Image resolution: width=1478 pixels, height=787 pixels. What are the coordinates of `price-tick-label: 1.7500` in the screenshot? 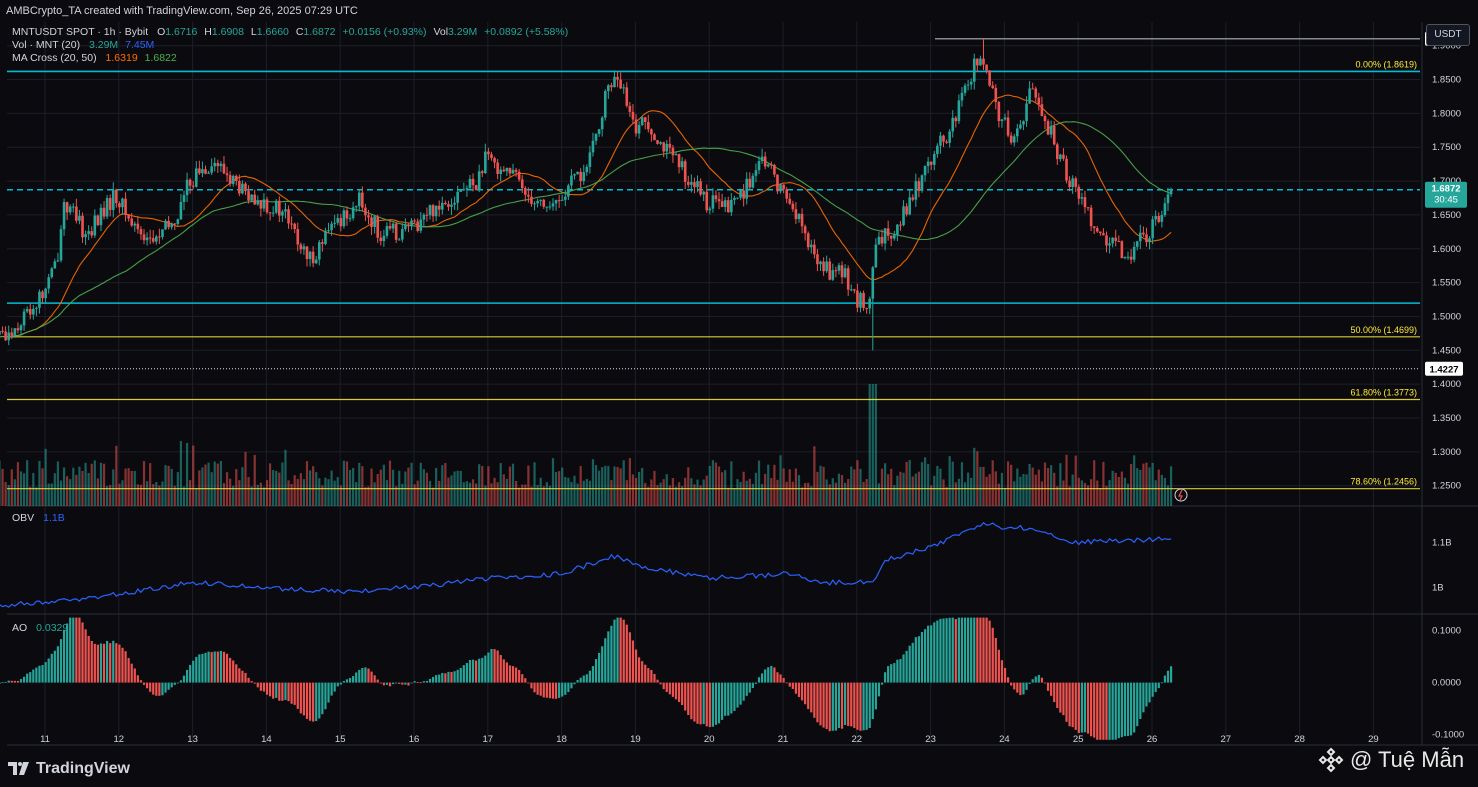 It's located at (1446, 147).